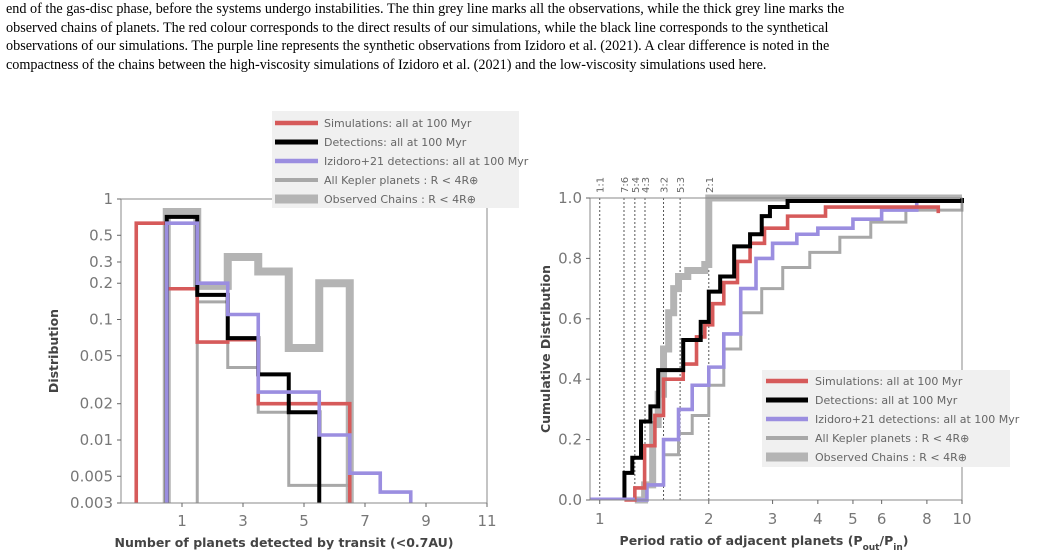  I want to click on right-legend-label-izidoro: Izidoro+21 detections: all at 100 Myr, so click(917, 419).